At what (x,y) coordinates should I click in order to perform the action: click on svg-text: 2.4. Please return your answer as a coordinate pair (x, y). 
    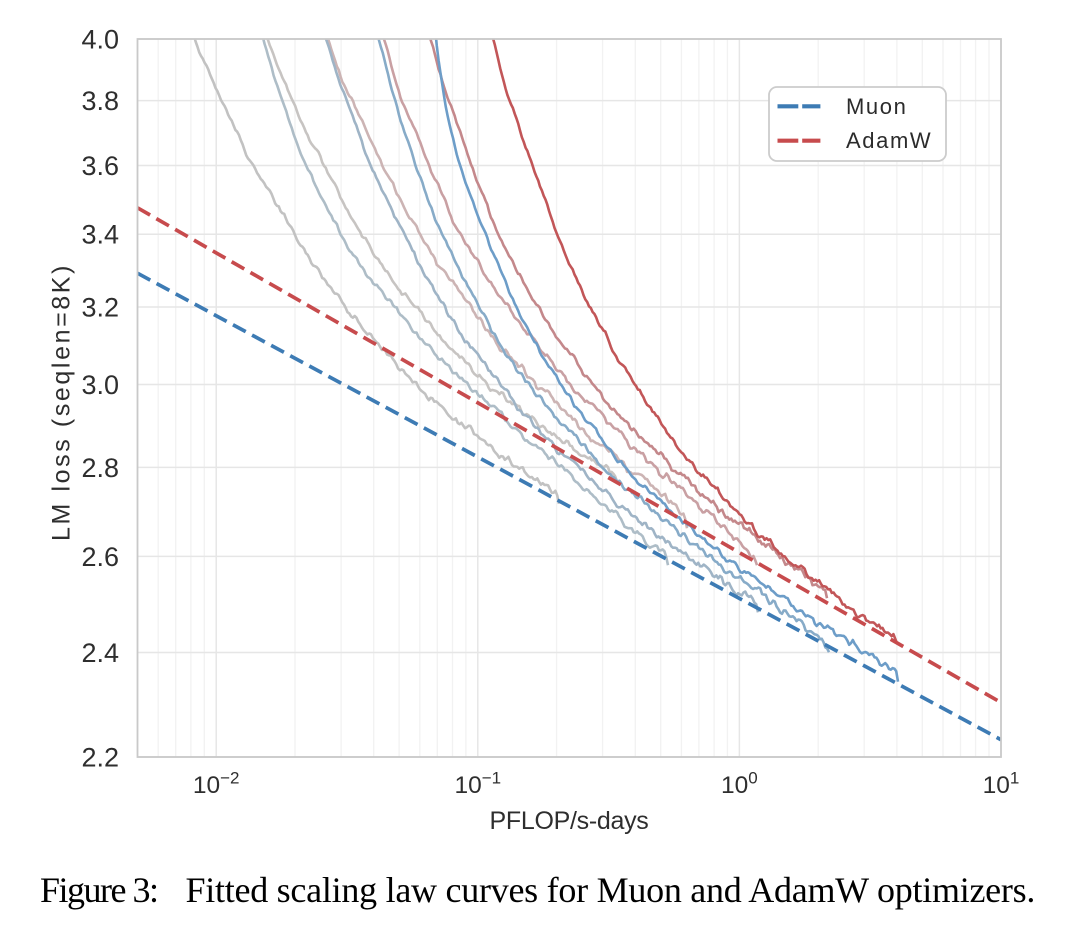
    Looking at the image, I should click on (100, 653).